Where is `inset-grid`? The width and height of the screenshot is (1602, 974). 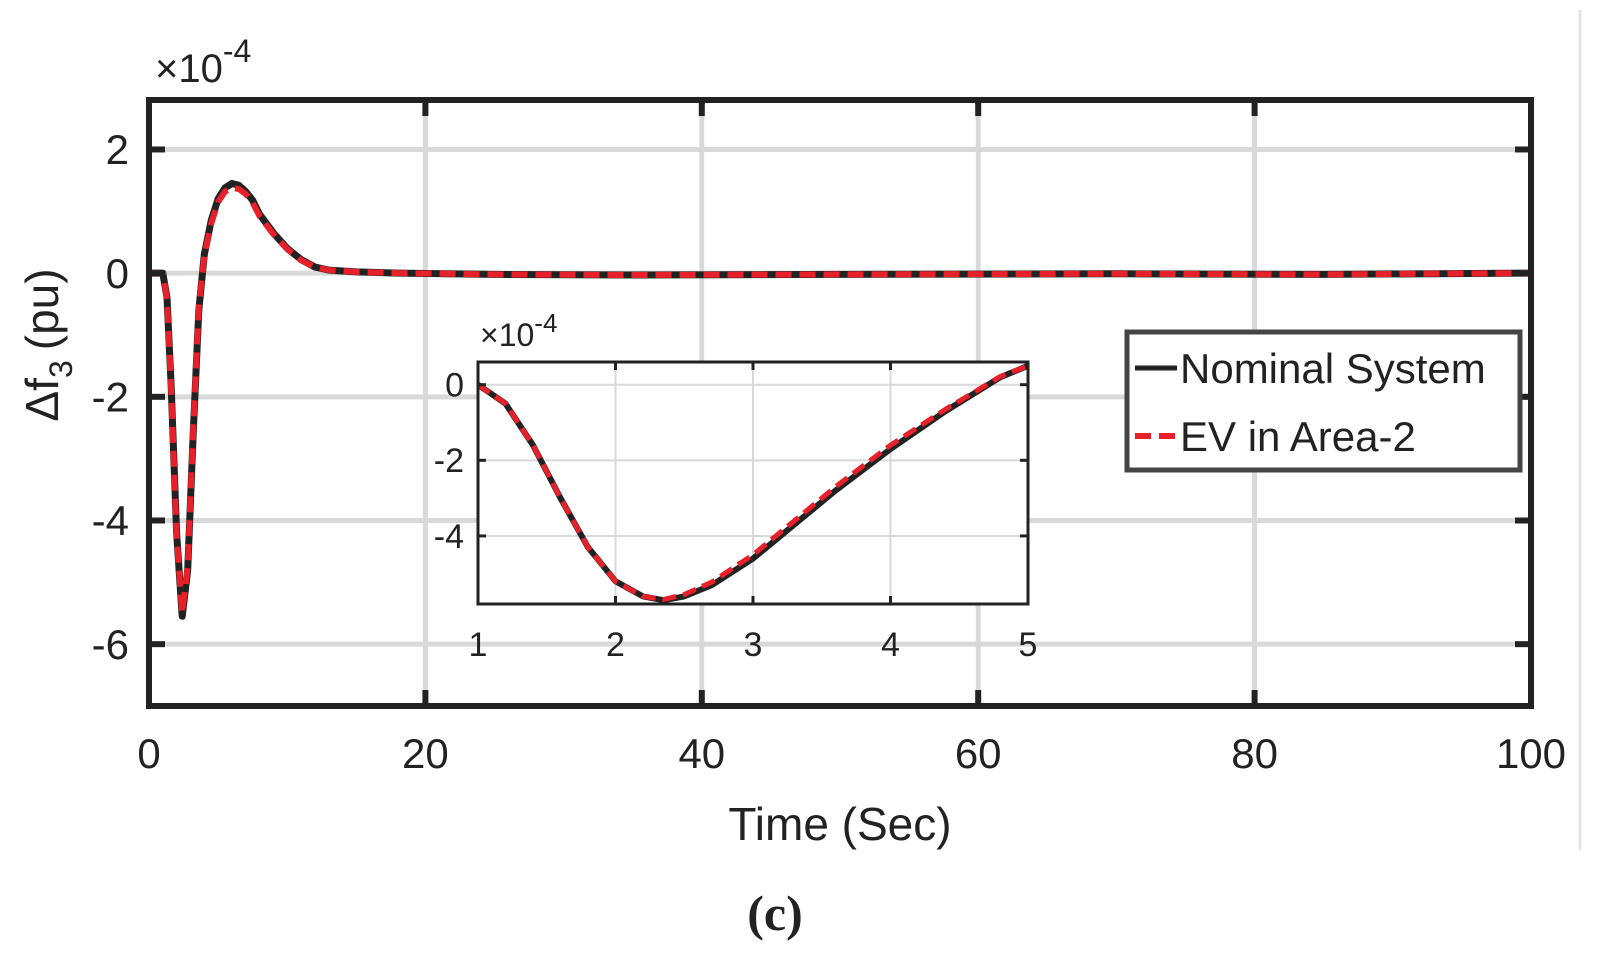
inset-grid is located at coordinates (753, 483).